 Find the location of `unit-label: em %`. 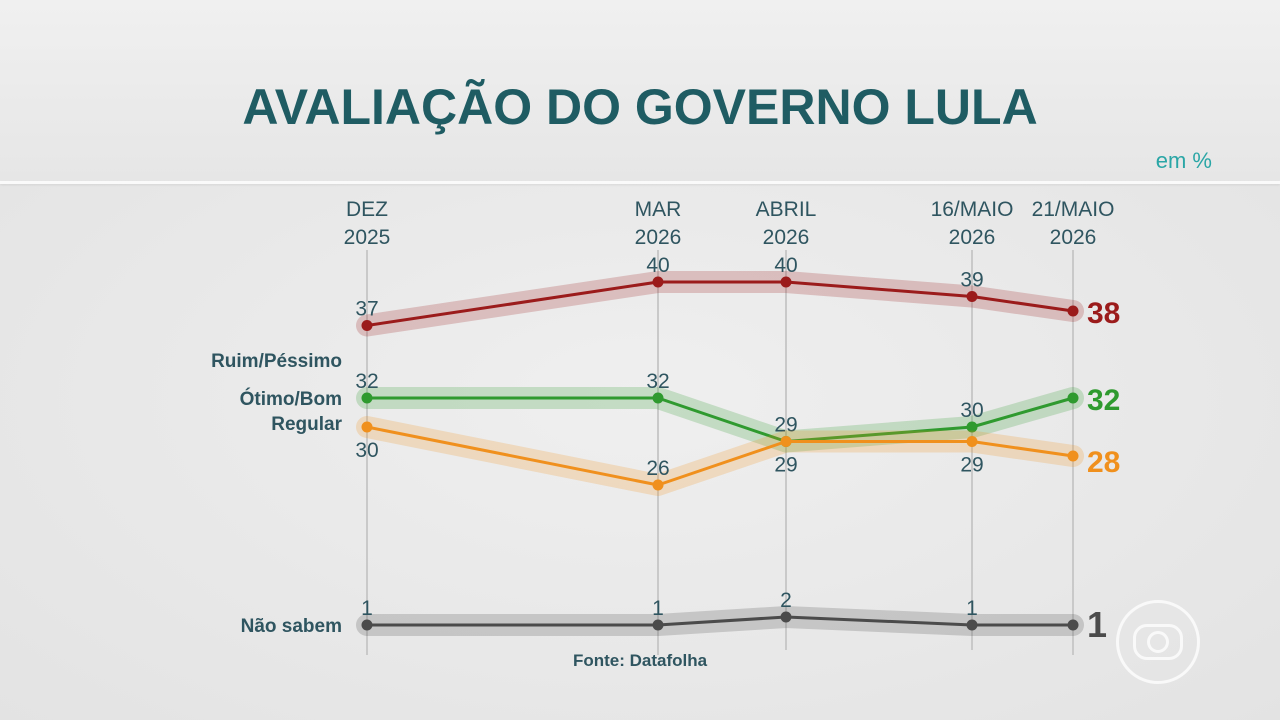

unit-label: em % is located at coordinates (1183, 160).